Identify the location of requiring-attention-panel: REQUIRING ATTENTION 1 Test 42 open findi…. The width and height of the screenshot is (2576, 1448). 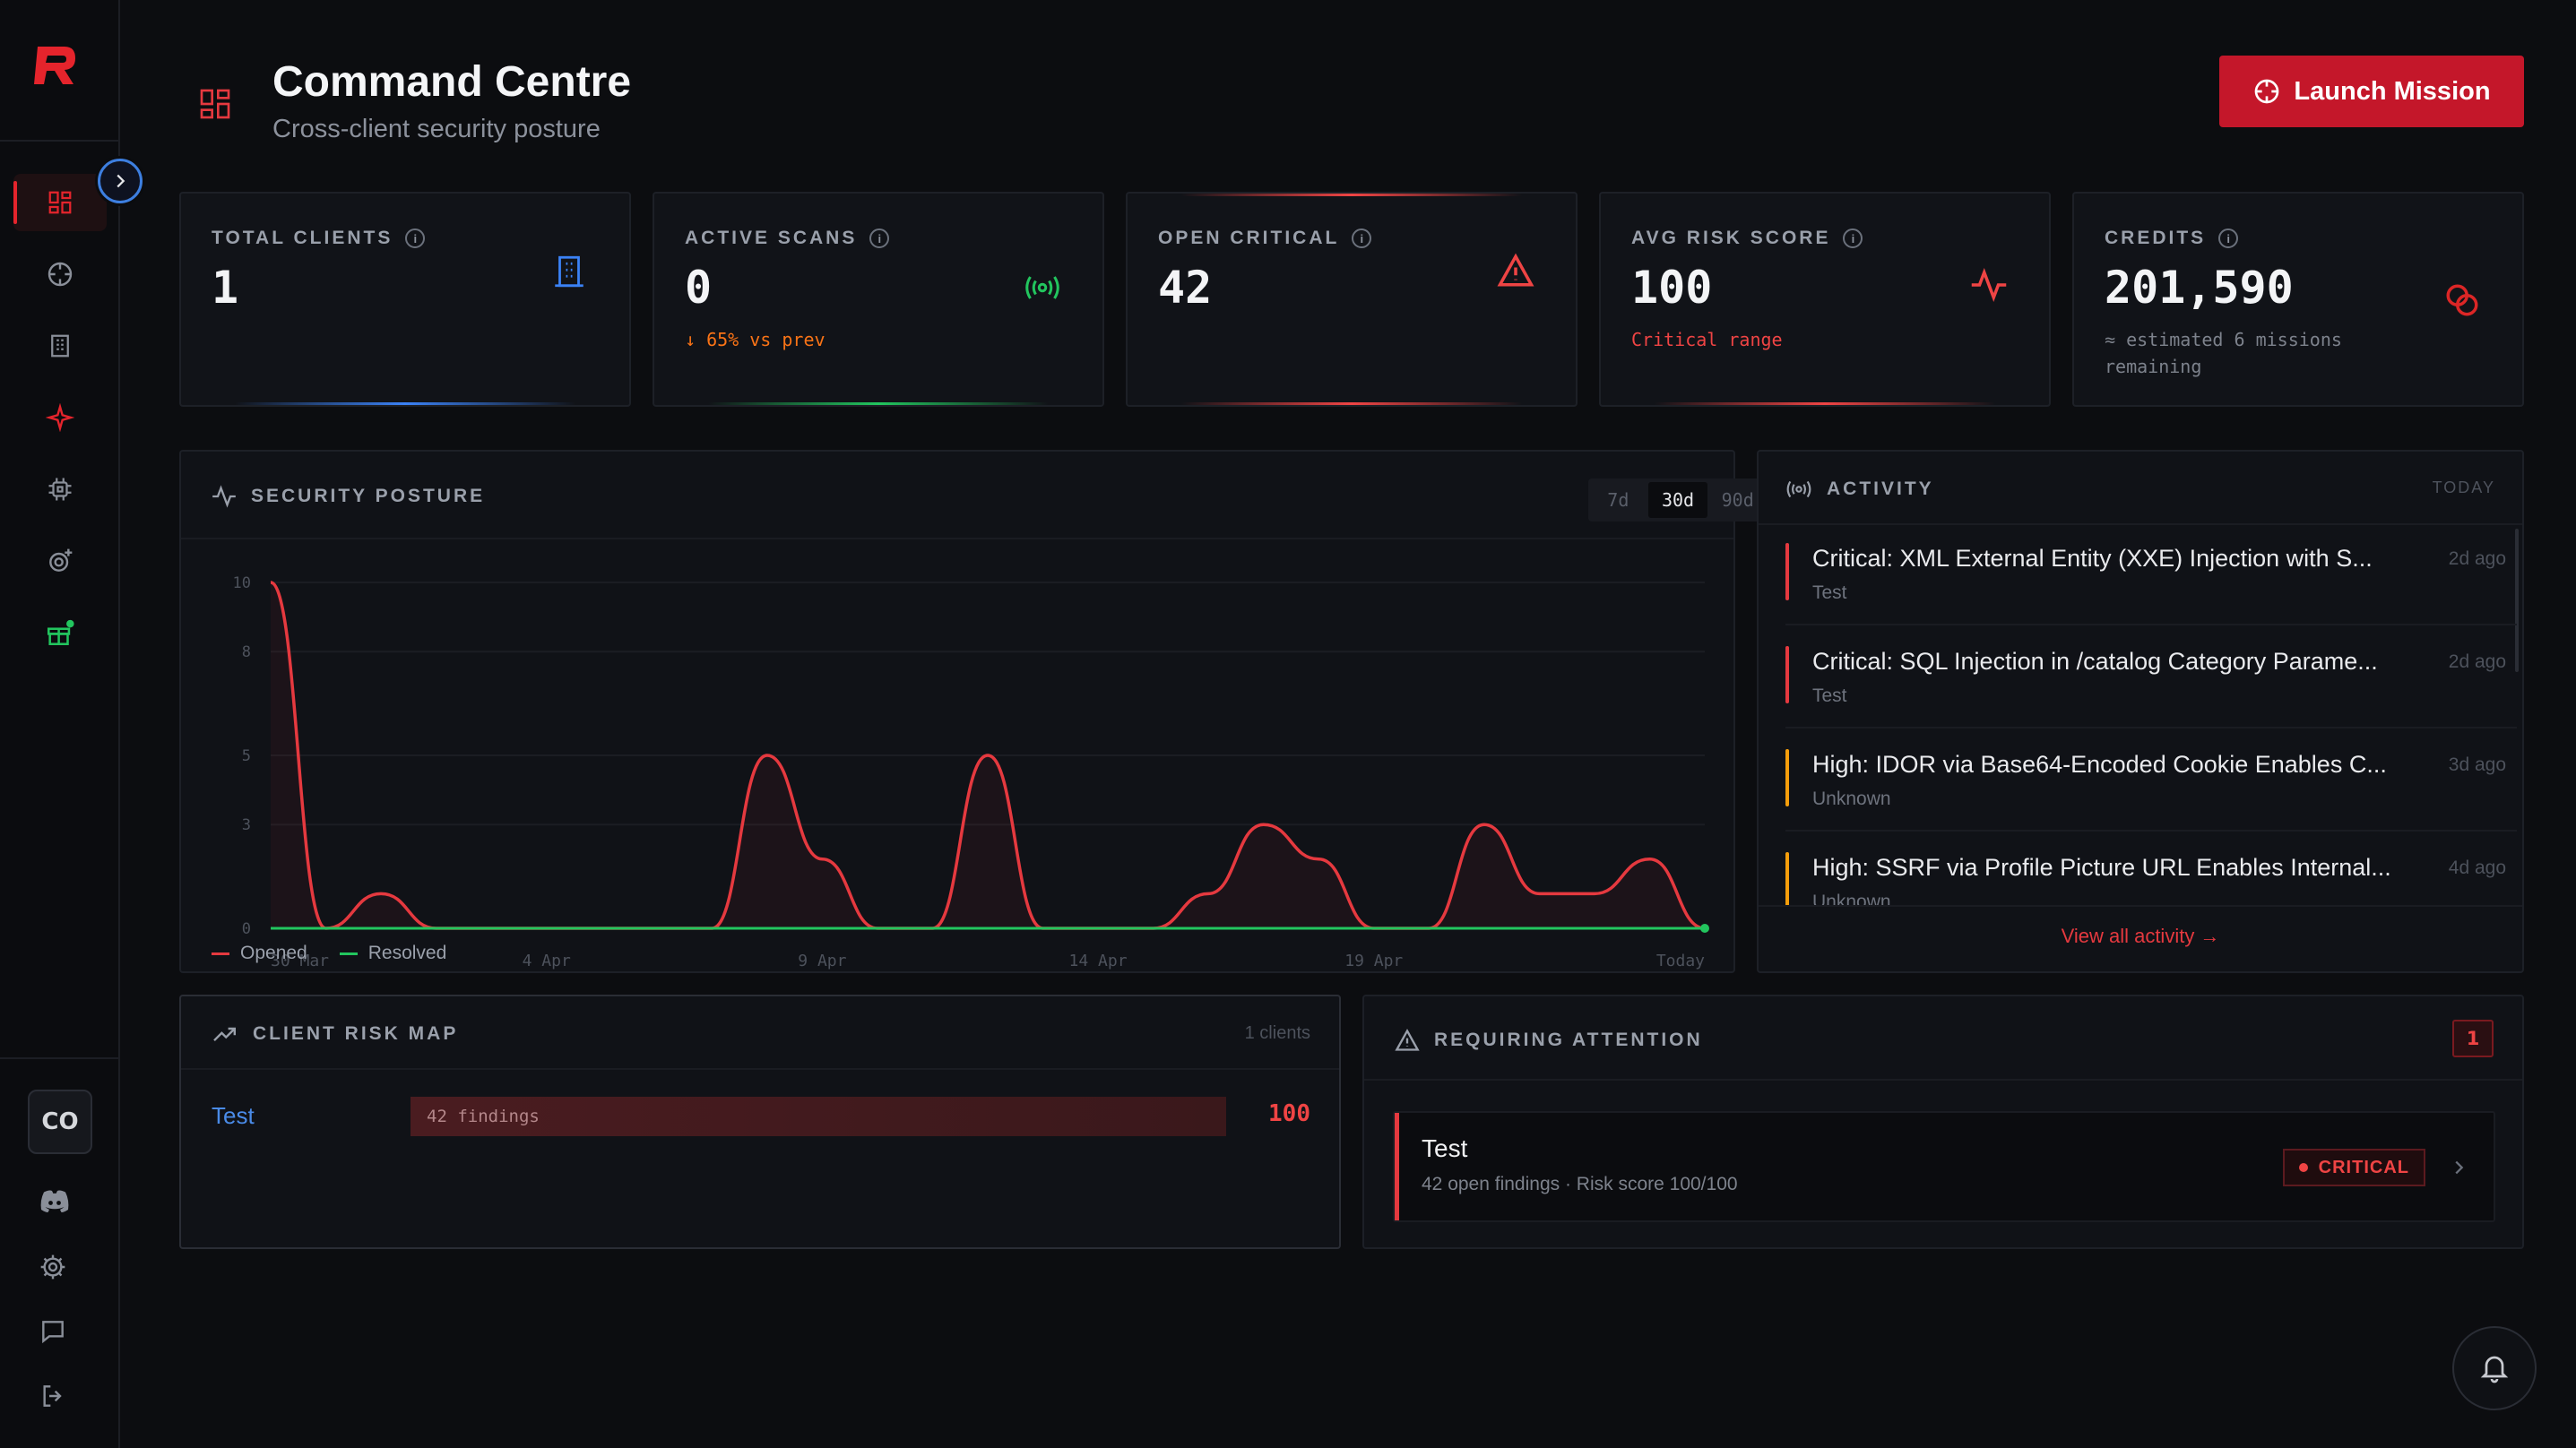
(1943, 1122).